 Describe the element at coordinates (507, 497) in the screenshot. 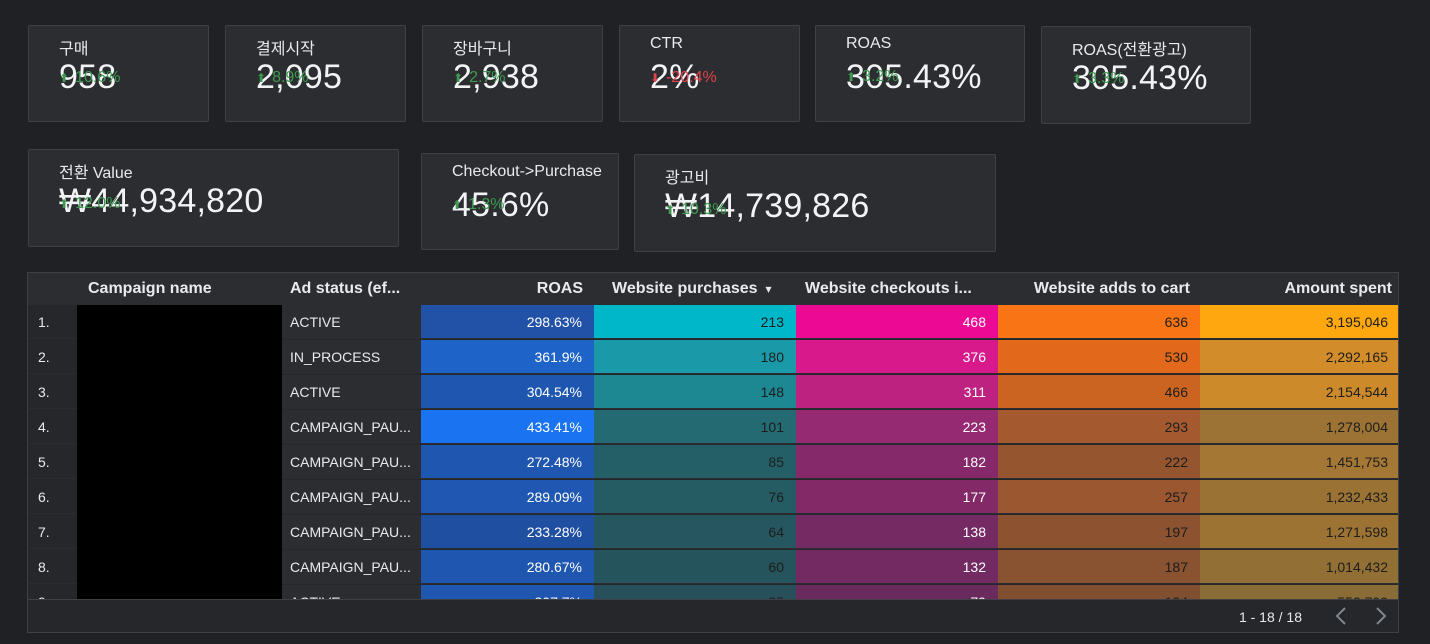

I see `cell-roas: 289.09%` at that location.